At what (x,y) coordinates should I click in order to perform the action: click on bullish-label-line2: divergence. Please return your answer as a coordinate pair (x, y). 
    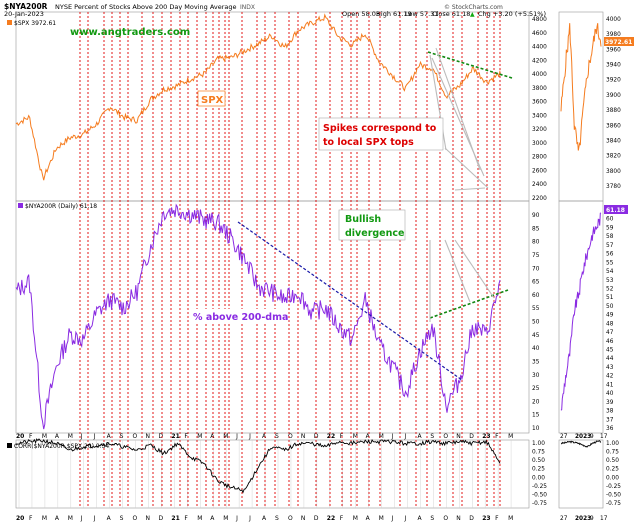
    Looking at the image, I should click on (374, 233).